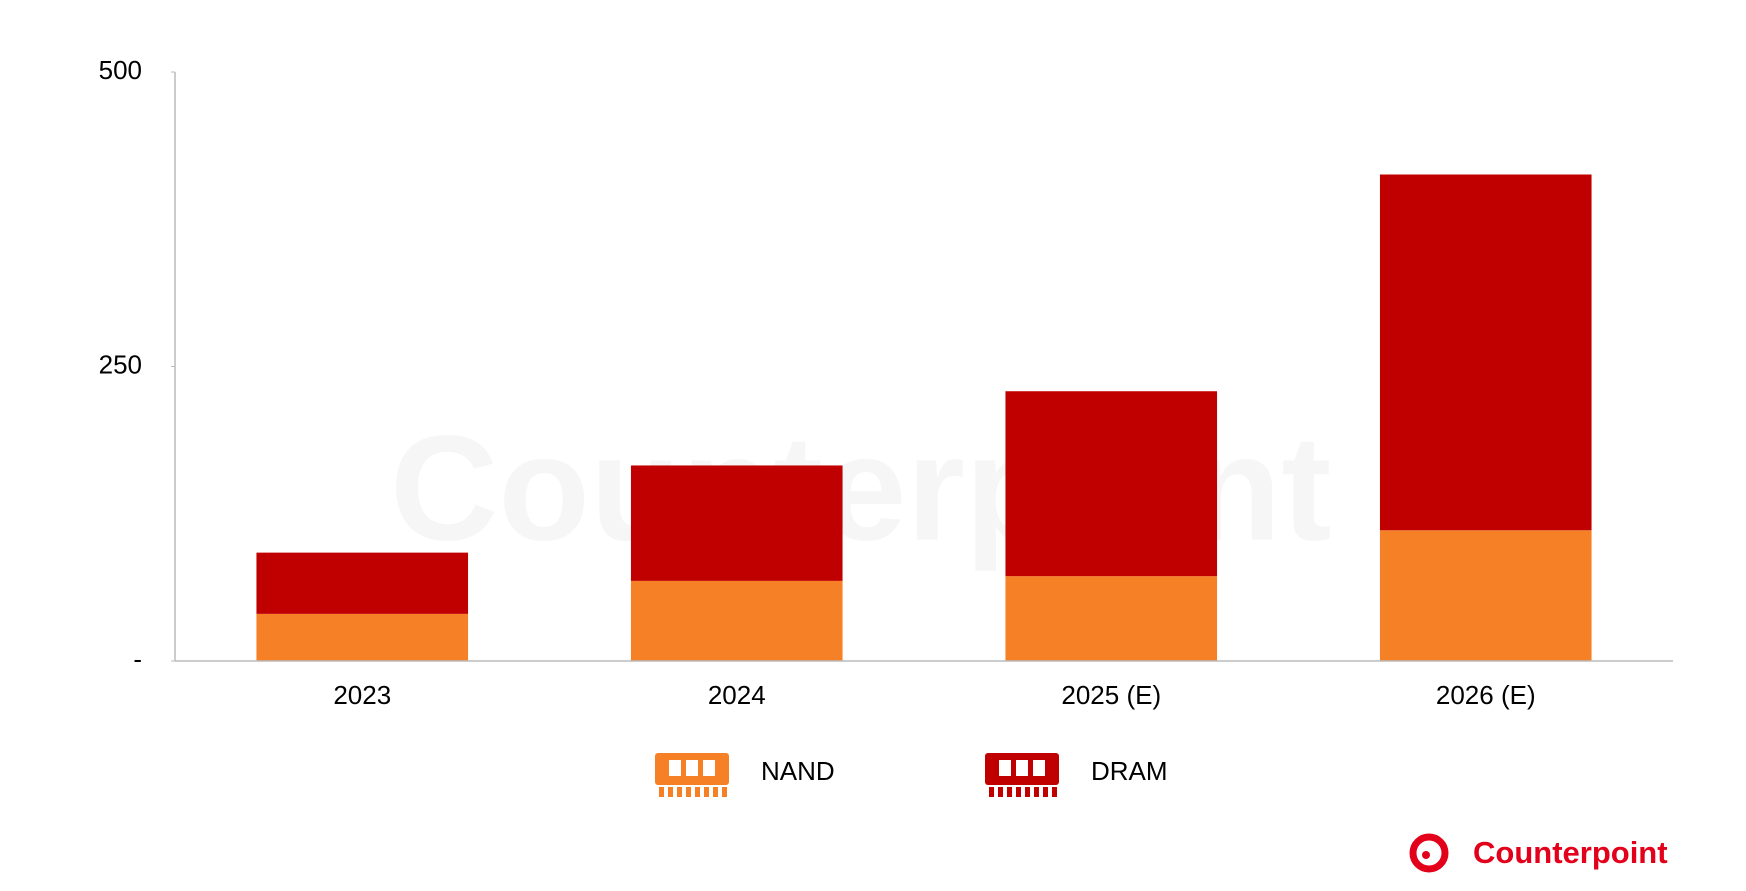 The width and height of the screenshot is (1746, 891). I want to click on logo-text: Counterpoint, so click(1570, 852).